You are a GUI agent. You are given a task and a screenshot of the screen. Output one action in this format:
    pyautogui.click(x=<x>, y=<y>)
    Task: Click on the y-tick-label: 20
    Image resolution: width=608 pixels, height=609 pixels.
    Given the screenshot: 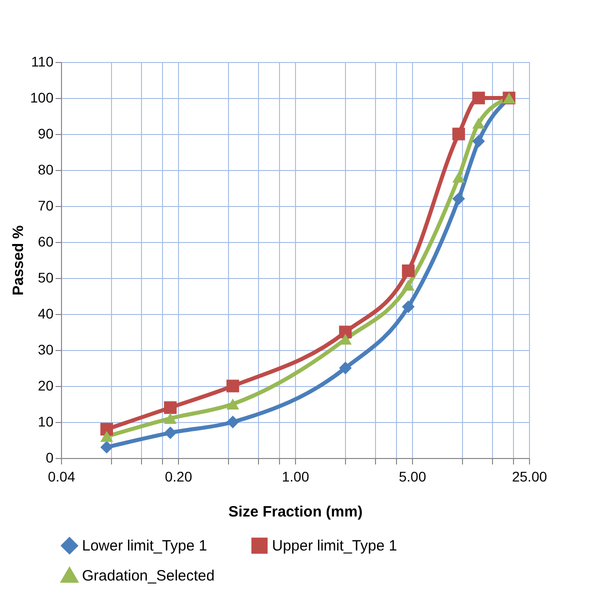 What is the action you would take?
    pyautogui.click(x=46, y=386)
    